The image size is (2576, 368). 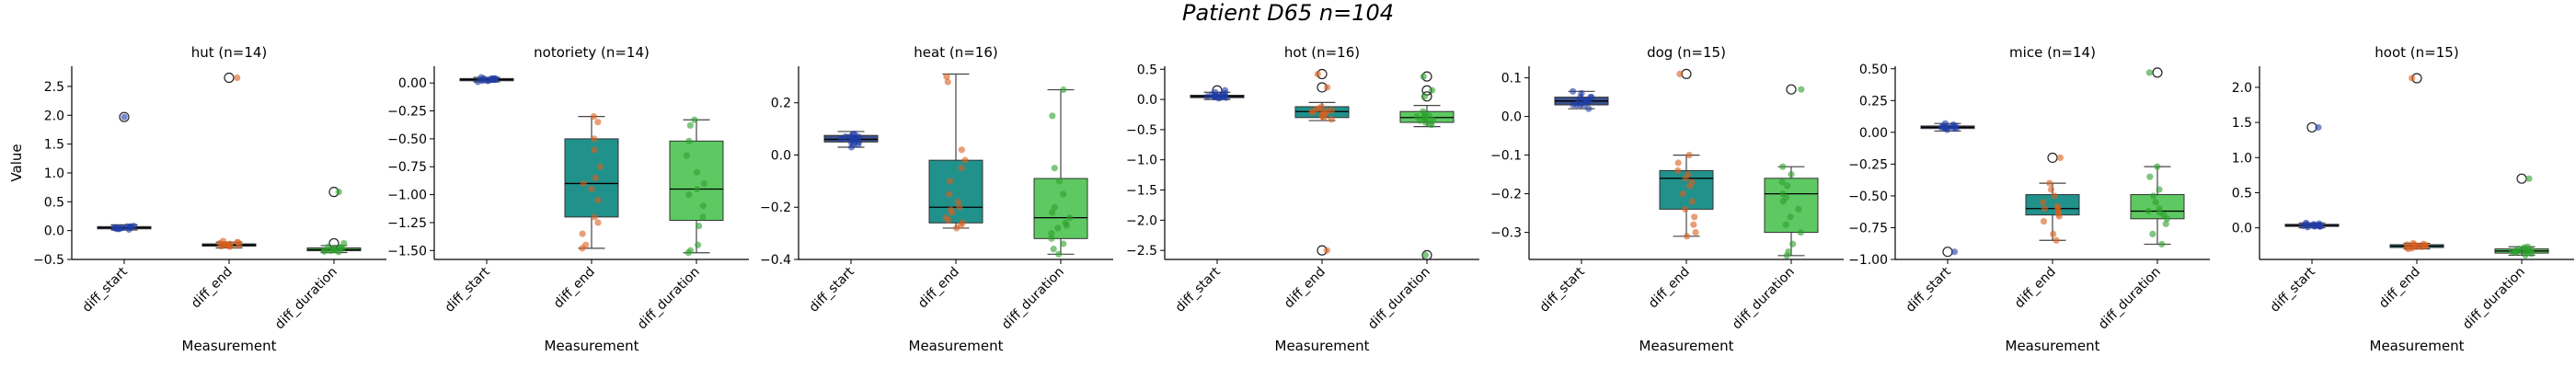 What do you see at coordinates (1141, 130) in the screenshot?
I see `y-tick-label: −0.5` at bounding box center [1141, 130].